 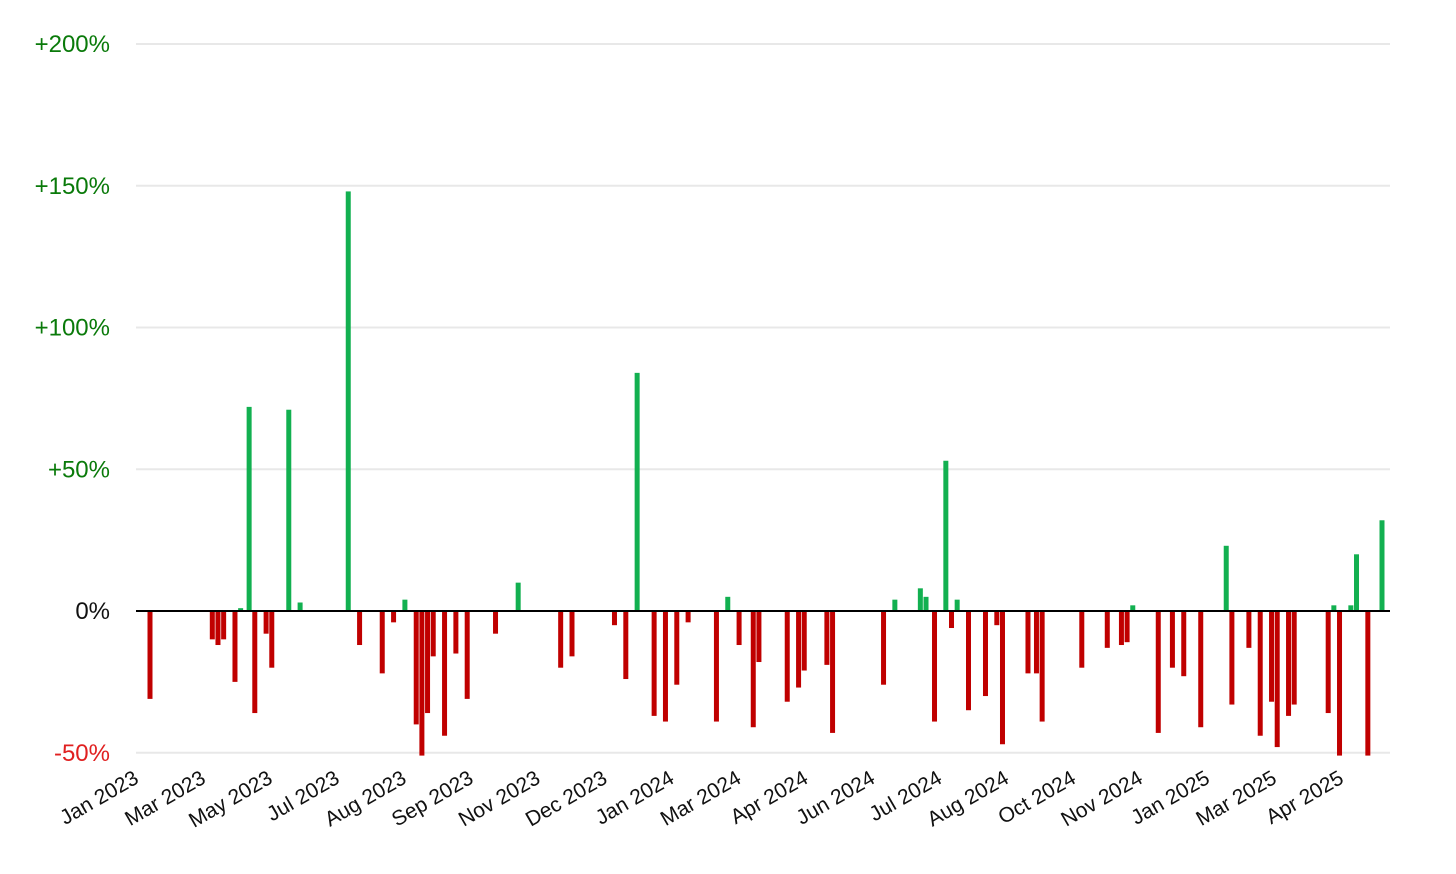 I want to click on y-tick-label: +50%, so click(x=79, y=469).